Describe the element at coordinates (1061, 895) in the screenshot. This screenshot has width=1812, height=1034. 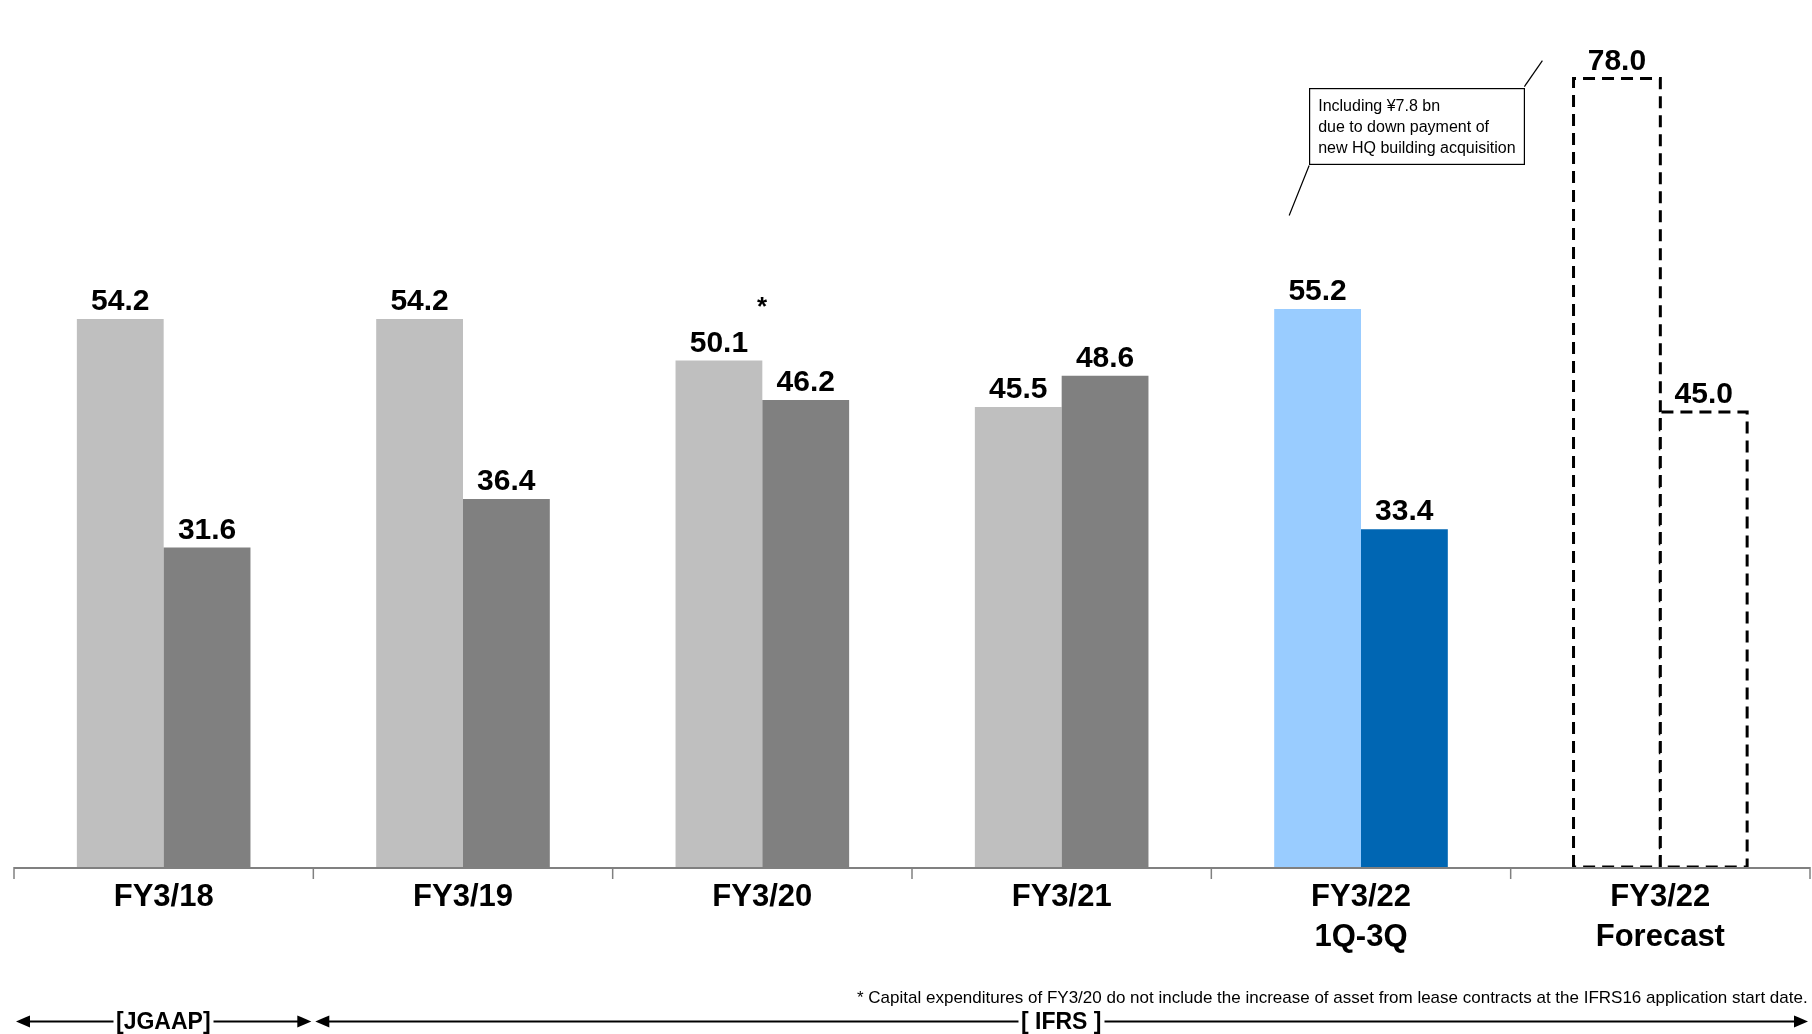
I see `x-tick-label: FY3/21` at that location.